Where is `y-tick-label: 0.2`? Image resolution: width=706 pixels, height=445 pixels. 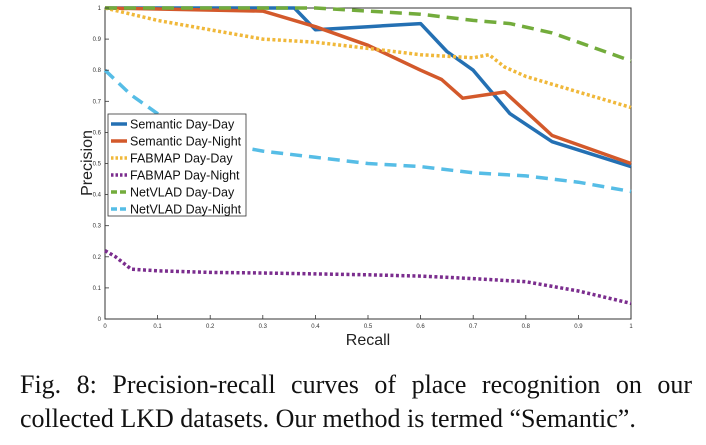
y-tick-label: 0.2 is located at coordinates (97, 258).